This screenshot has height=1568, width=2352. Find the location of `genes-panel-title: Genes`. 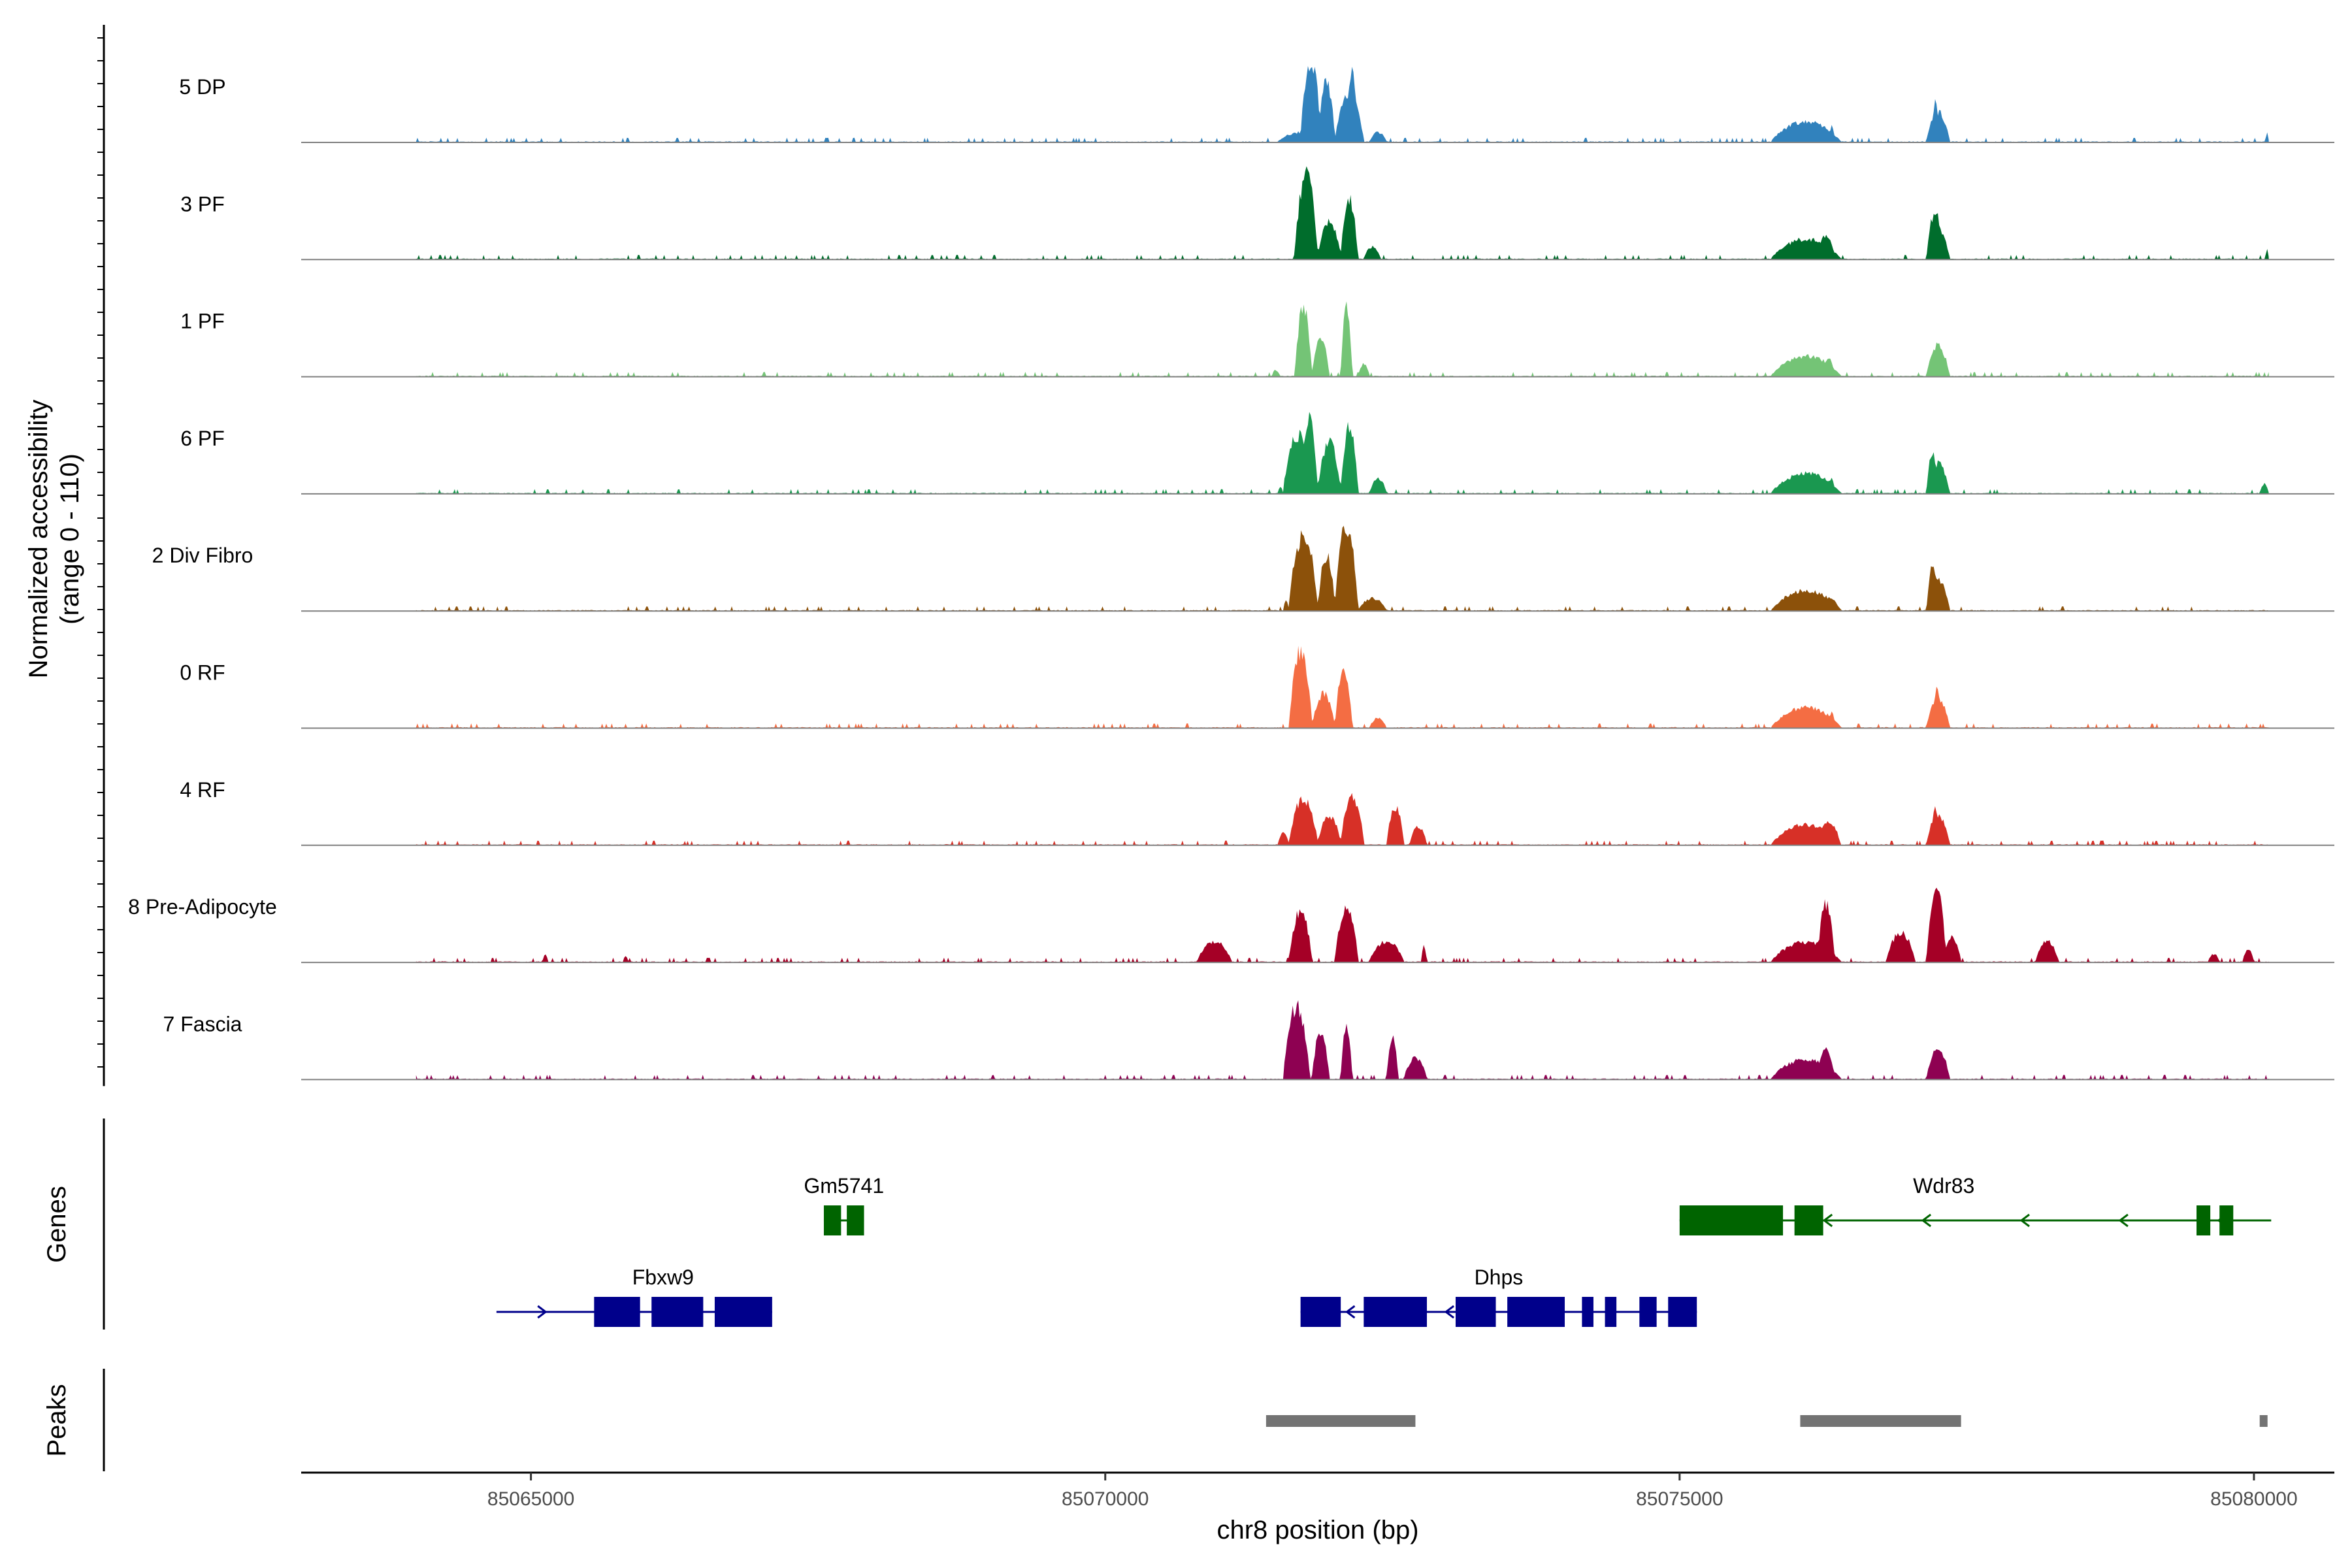

genes-panel-title: Genes is located at coordinates (56, 1224).